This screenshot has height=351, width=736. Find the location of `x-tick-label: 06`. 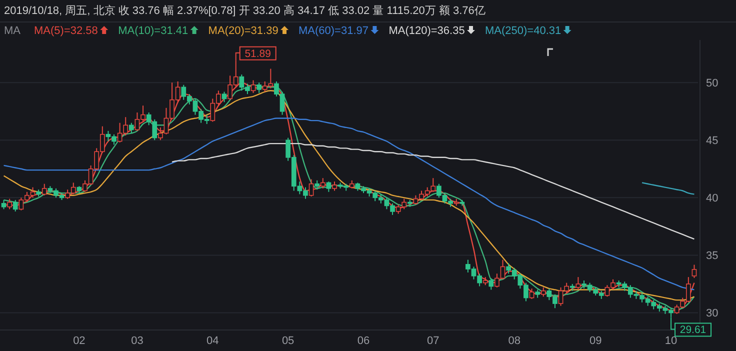

x-tick-label: 06 is located at coordinates (363, 341).